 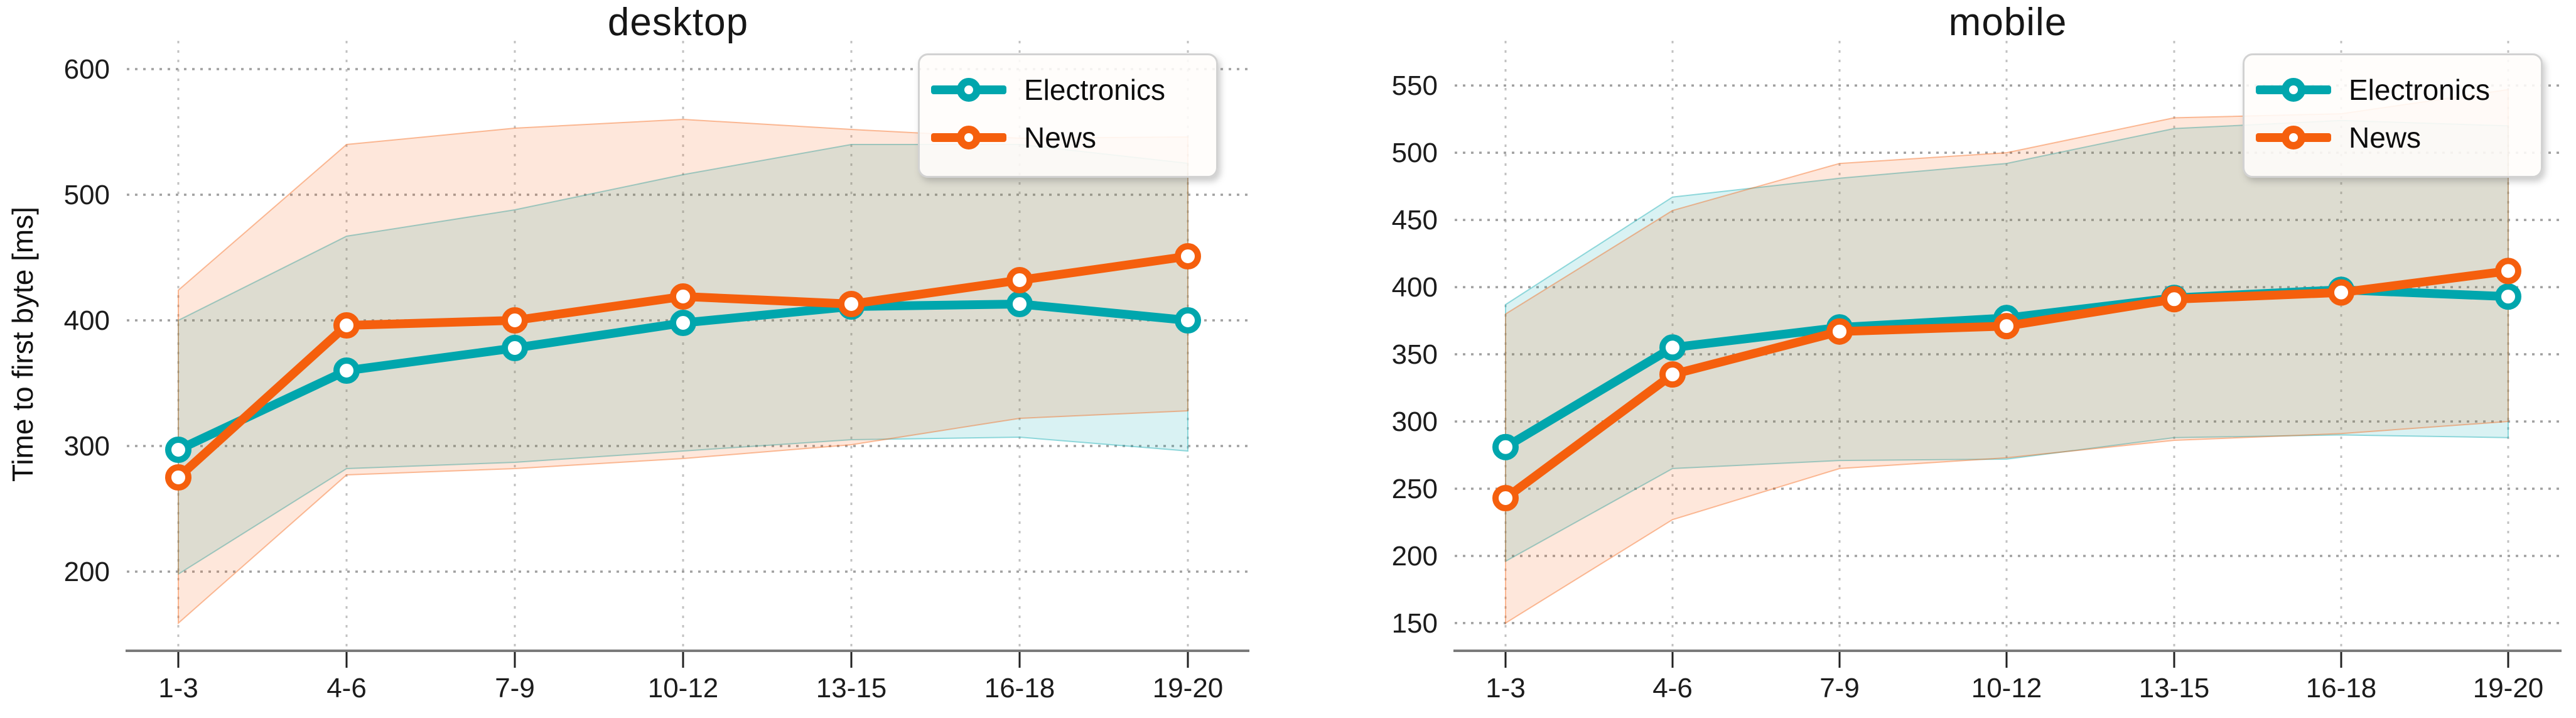 I want to click on desktop-legend: Electronics News, so click(x=1068, y=115).